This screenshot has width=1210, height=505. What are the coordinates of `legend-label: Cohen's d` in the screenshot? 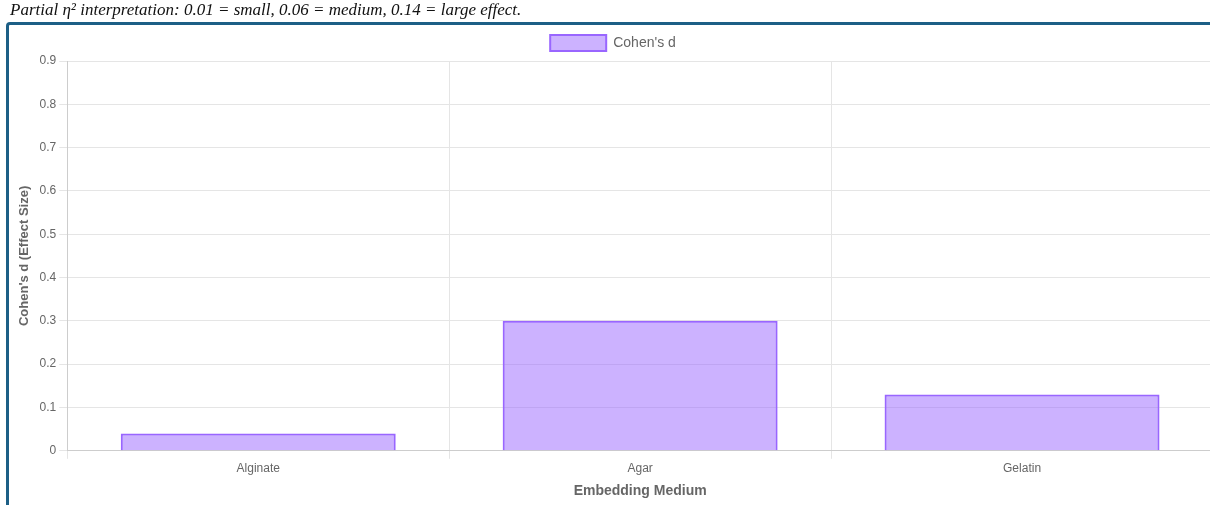 It's located at (644, 41).